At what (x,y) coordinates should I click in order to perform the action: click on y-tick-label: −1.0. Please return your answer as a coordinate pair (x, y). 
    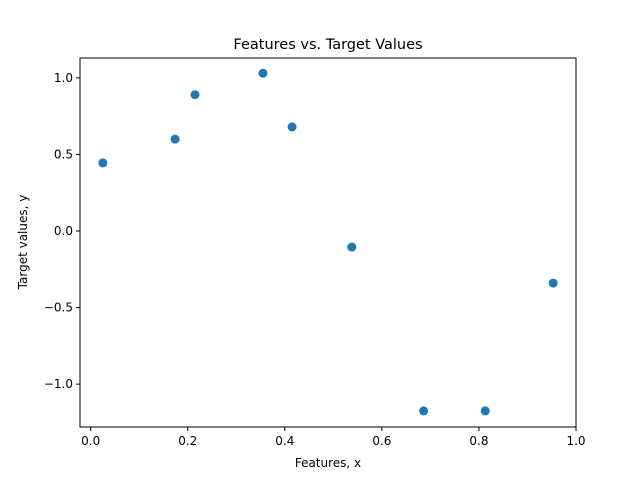
    Looking at the image, I should click on (58, 384).